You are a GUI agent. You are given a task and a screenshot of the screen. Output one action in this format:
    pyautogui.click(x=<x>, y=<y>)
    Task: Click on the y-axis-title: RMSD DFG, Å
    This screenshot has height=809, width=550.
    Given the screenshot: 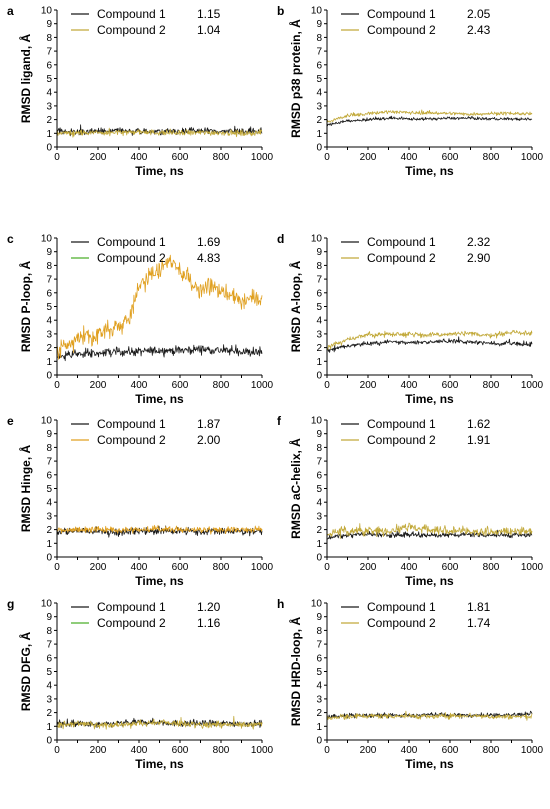 What is the action you would take?
    pyautogui.click(x=25, y=672)
    